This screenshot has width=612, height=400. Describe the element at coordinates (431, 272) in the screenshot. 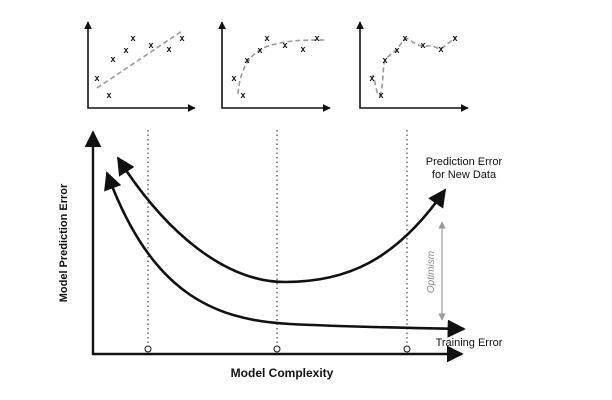

I see `optimism-label: Optimism` at that location.